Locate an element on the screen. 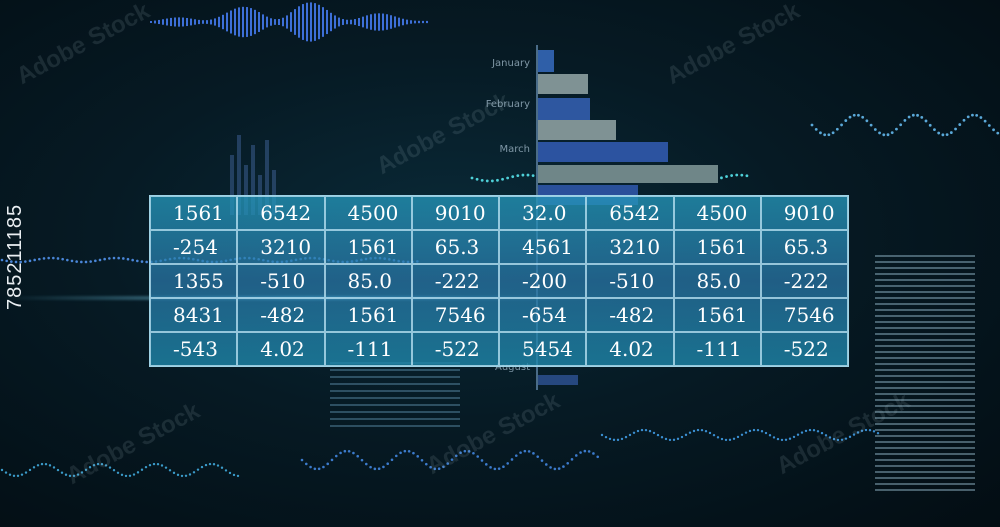  code-block-right is located at coordinates (935, 375).